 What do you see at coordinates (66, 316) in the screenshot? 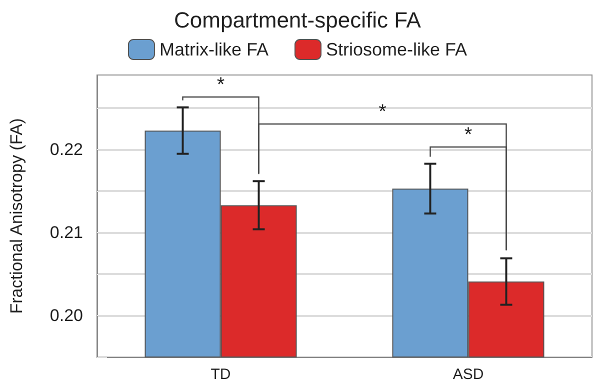
I see `y-tick-label: 0.20` at bounding box center [66, 316].